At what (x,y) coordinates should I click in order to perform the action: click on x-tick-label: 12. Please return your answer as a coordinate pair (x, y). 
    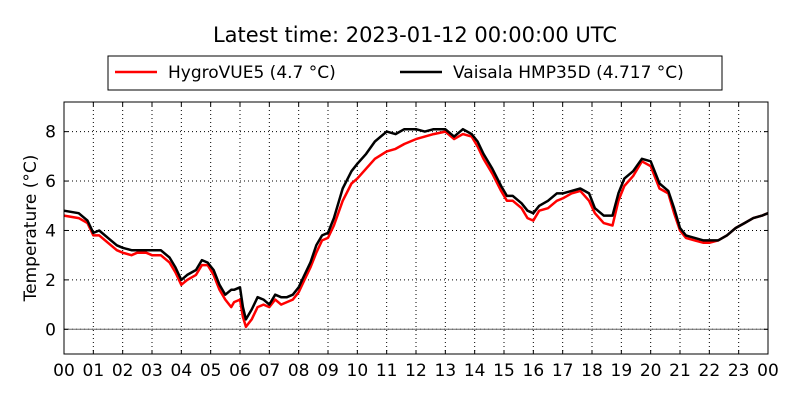
    Looking at the image, I should click on (416, 371).